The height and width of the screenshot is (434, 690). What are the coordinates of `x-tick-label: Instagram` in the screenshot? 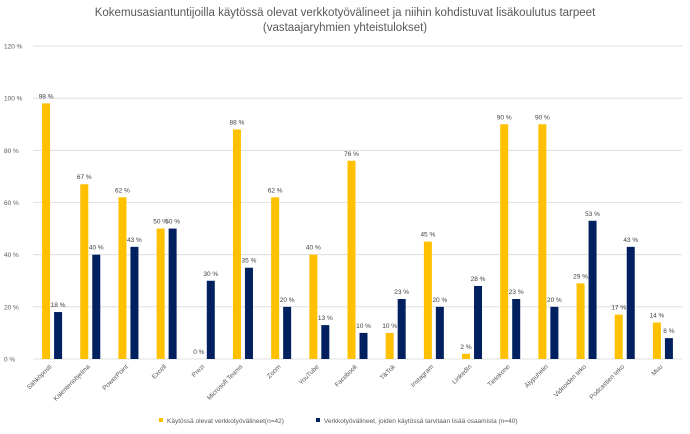 It's located at (422, 375).